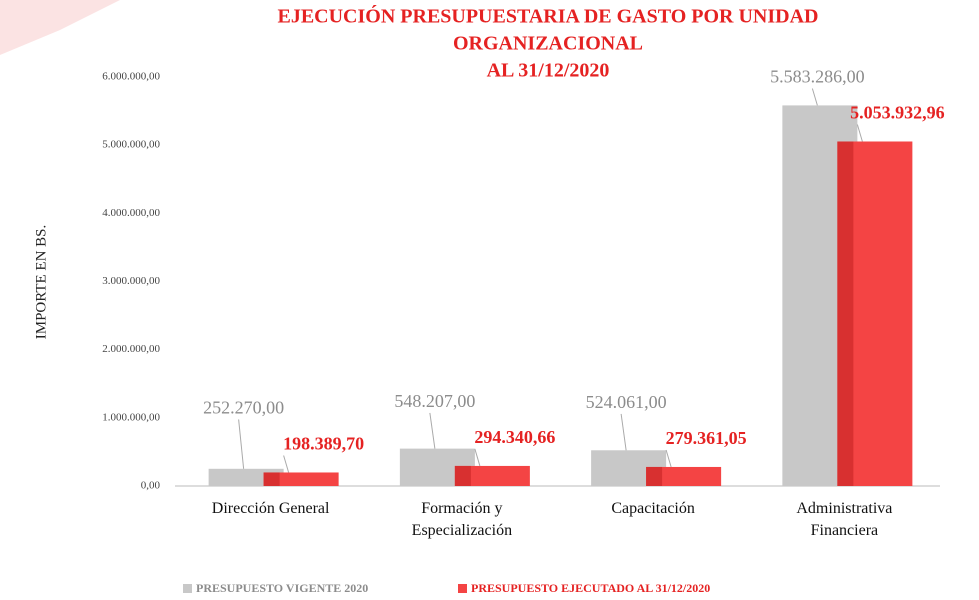 The height and width of the screenshot is (600, 979). What do you see at coordinates (270, 508) in the screenshot?
I see `x-tick-label: Dirección General` at bounding box center [270, 508].